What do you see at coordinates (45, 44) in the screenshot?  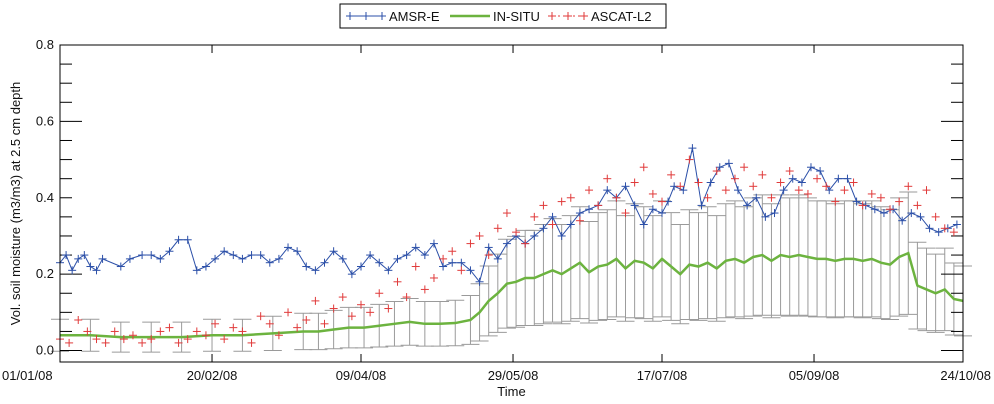 I see `y-tick-label: 0.8` at bounding box center [45, 44].